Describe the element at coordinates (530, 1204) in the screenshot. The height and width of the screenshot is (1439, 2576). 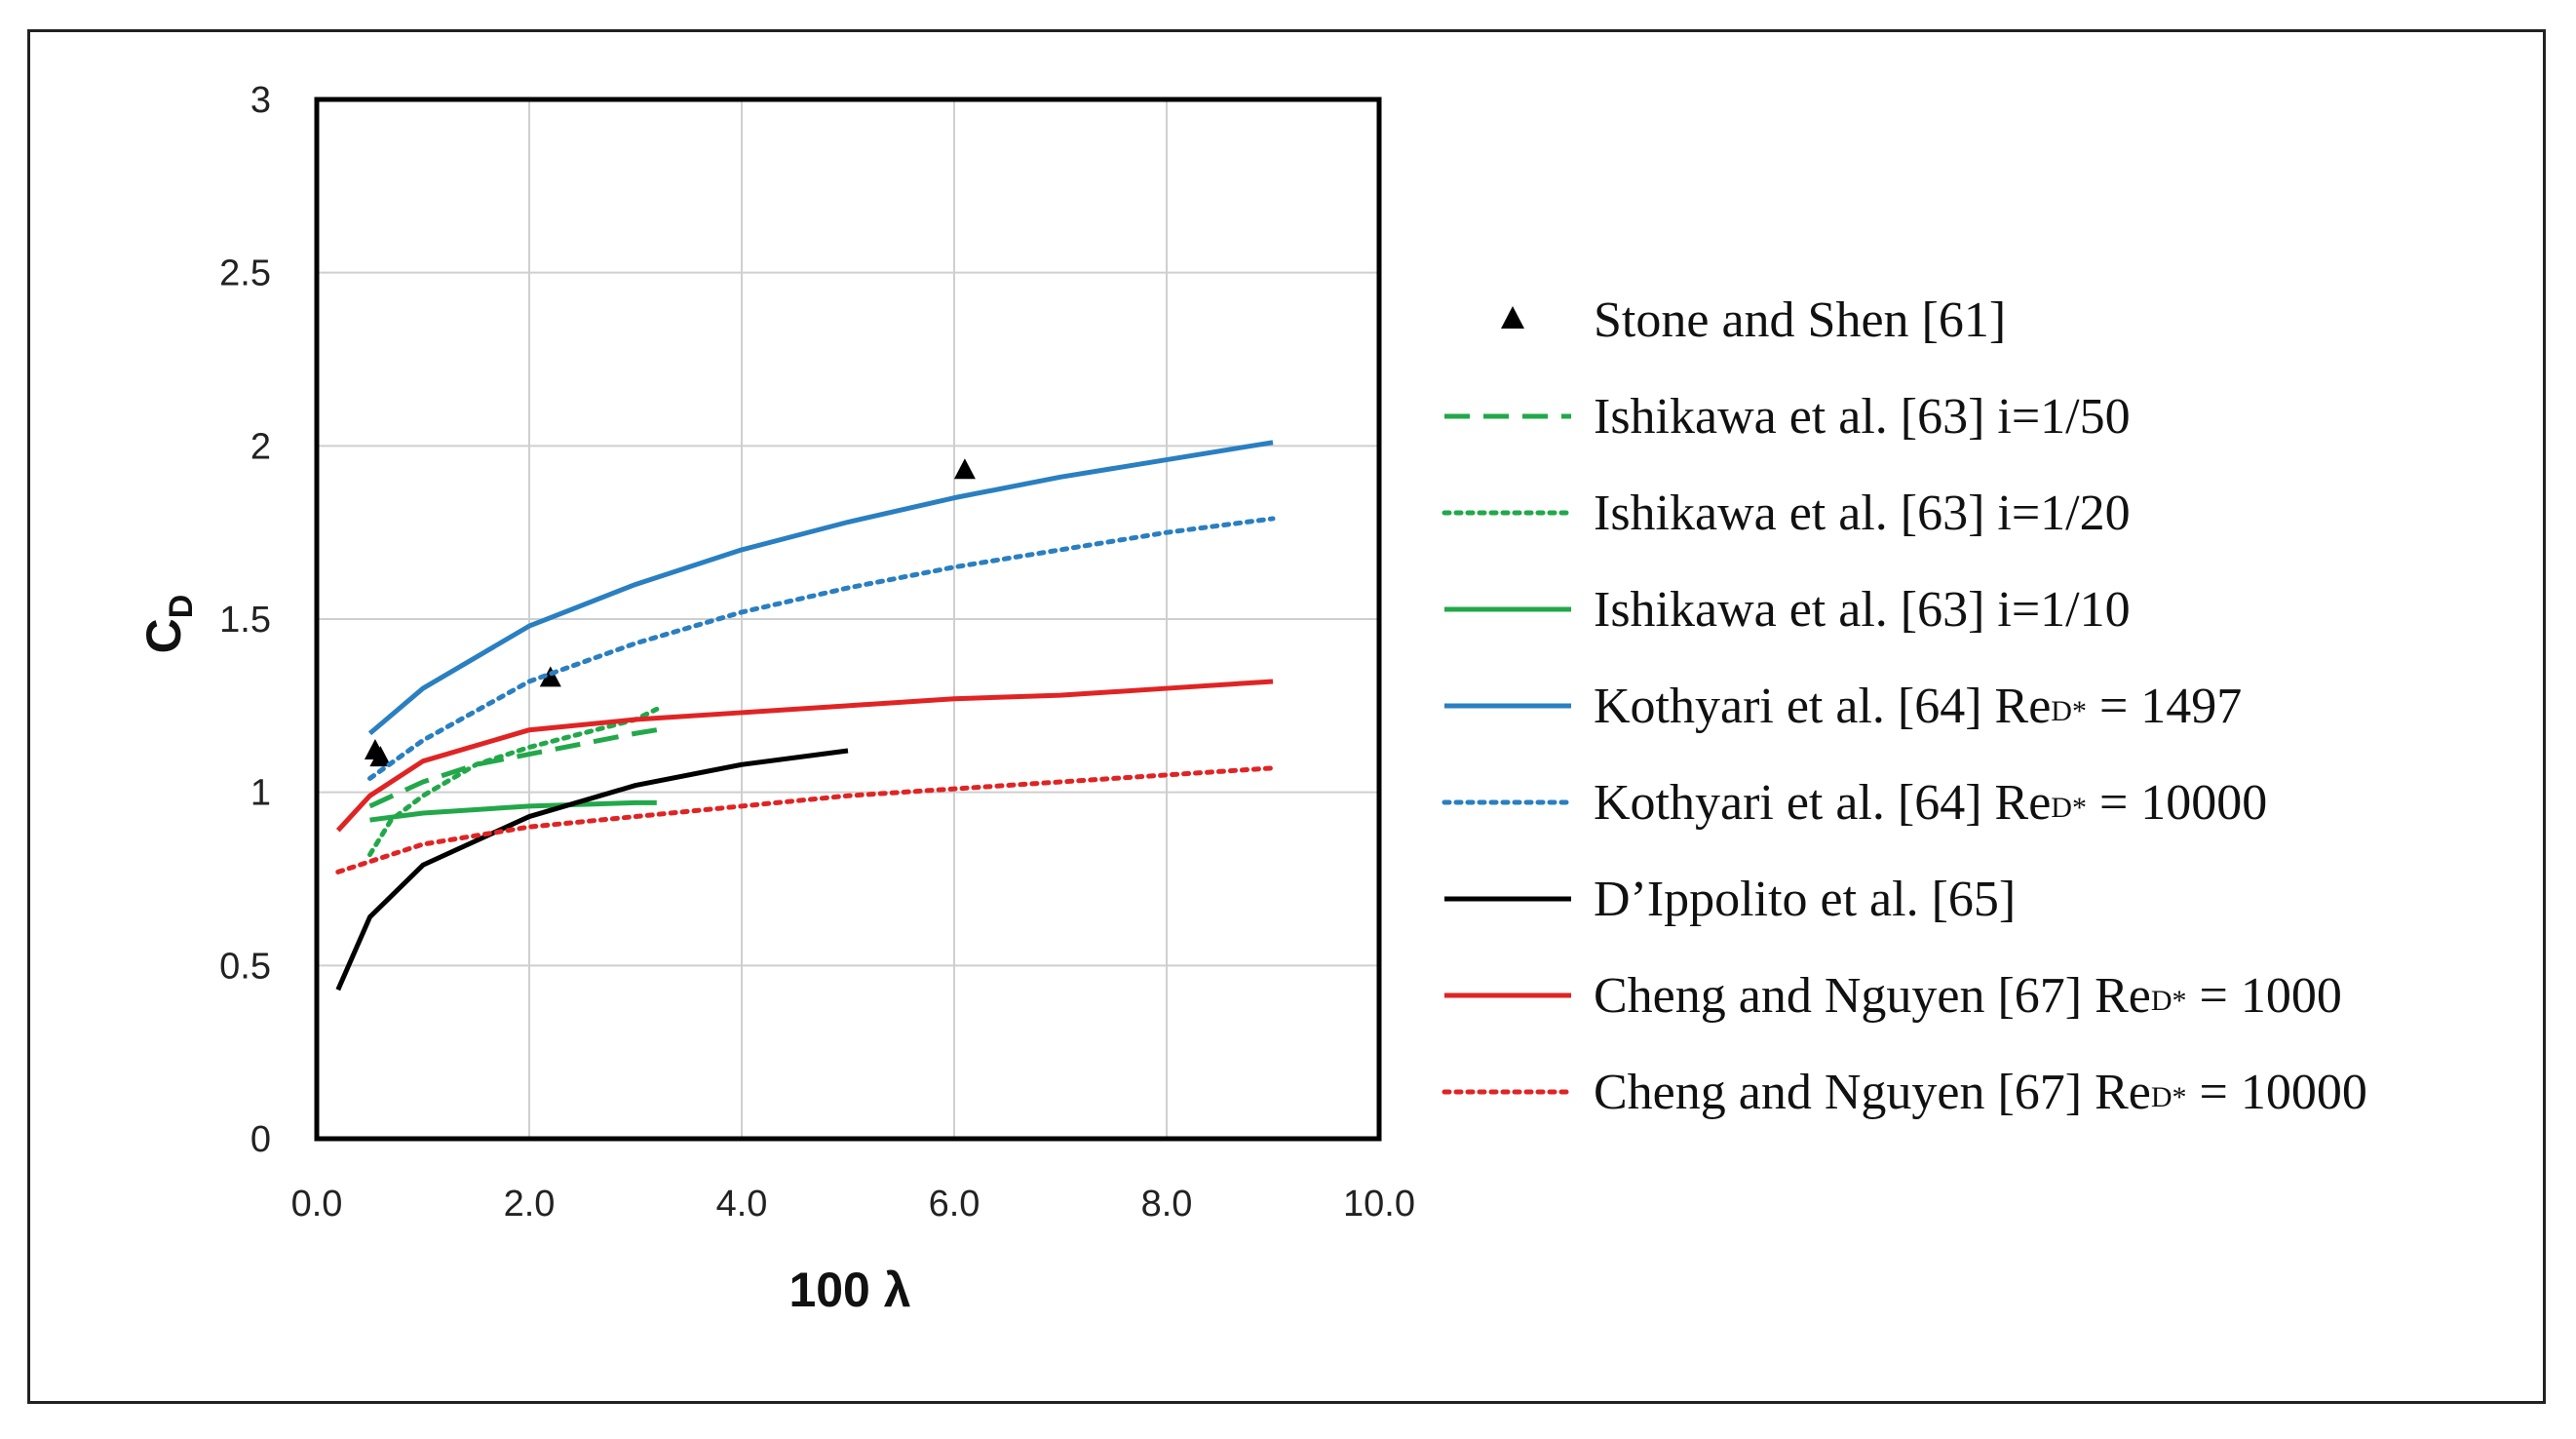
I see `x-tick-label: 2.0` at that location.